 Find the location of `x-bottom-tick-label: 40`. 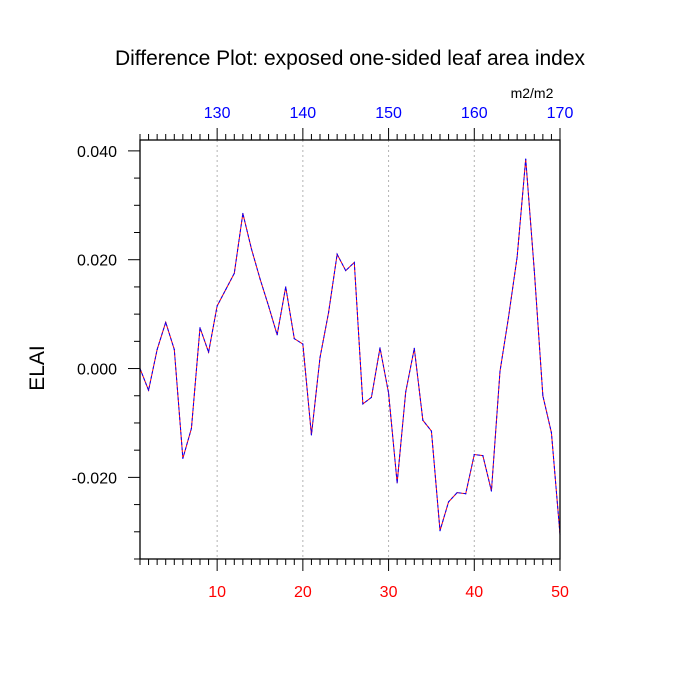

x-bottom-tick-label: 40 is located at coordinates (474, 592).